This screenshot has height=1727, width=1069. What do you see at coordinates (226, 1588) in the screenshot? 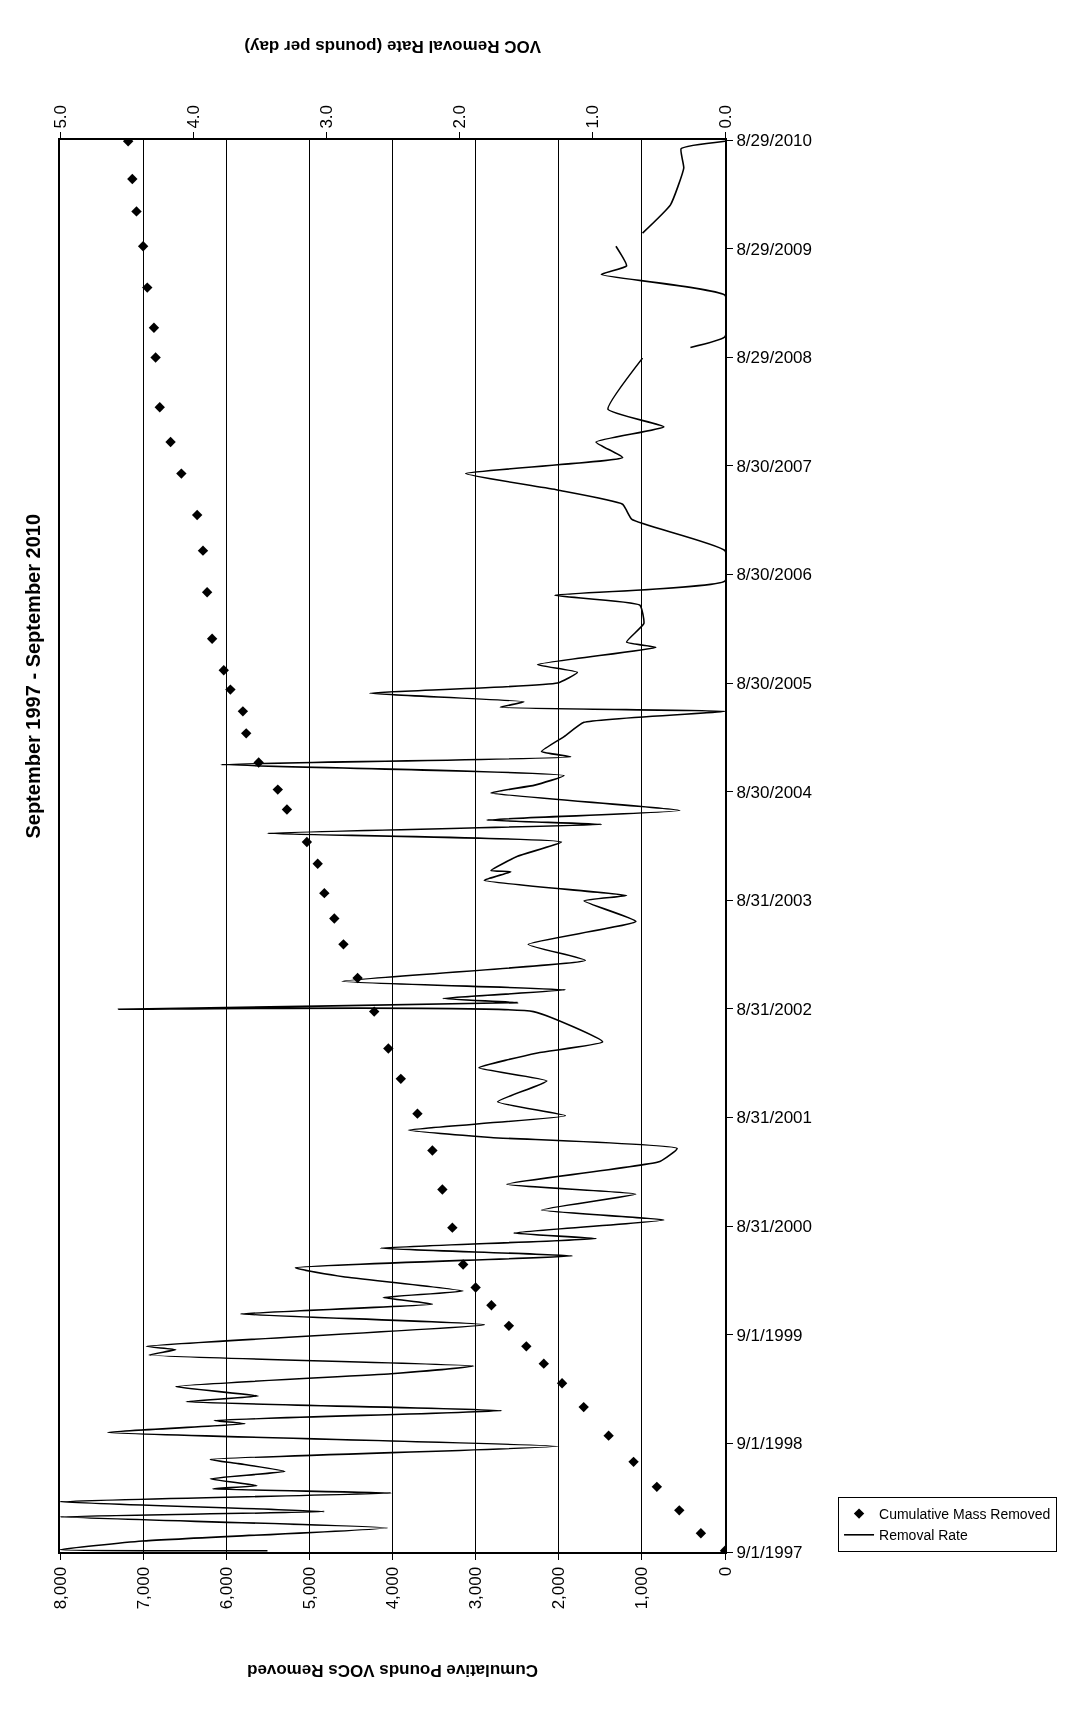
I see `x-tick-label: 6,000` at bounding box center [226, 1588].